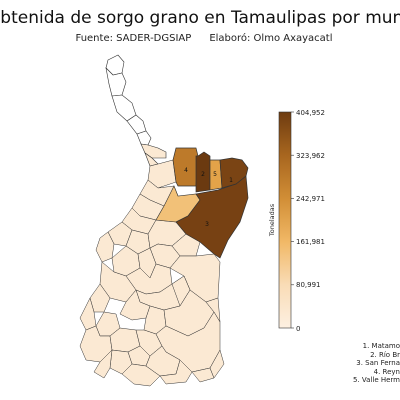 The height and width of the screenshot is (400, 400). I want to click on map-number-labels: 1 2 3 4 5, so click(208, 197).